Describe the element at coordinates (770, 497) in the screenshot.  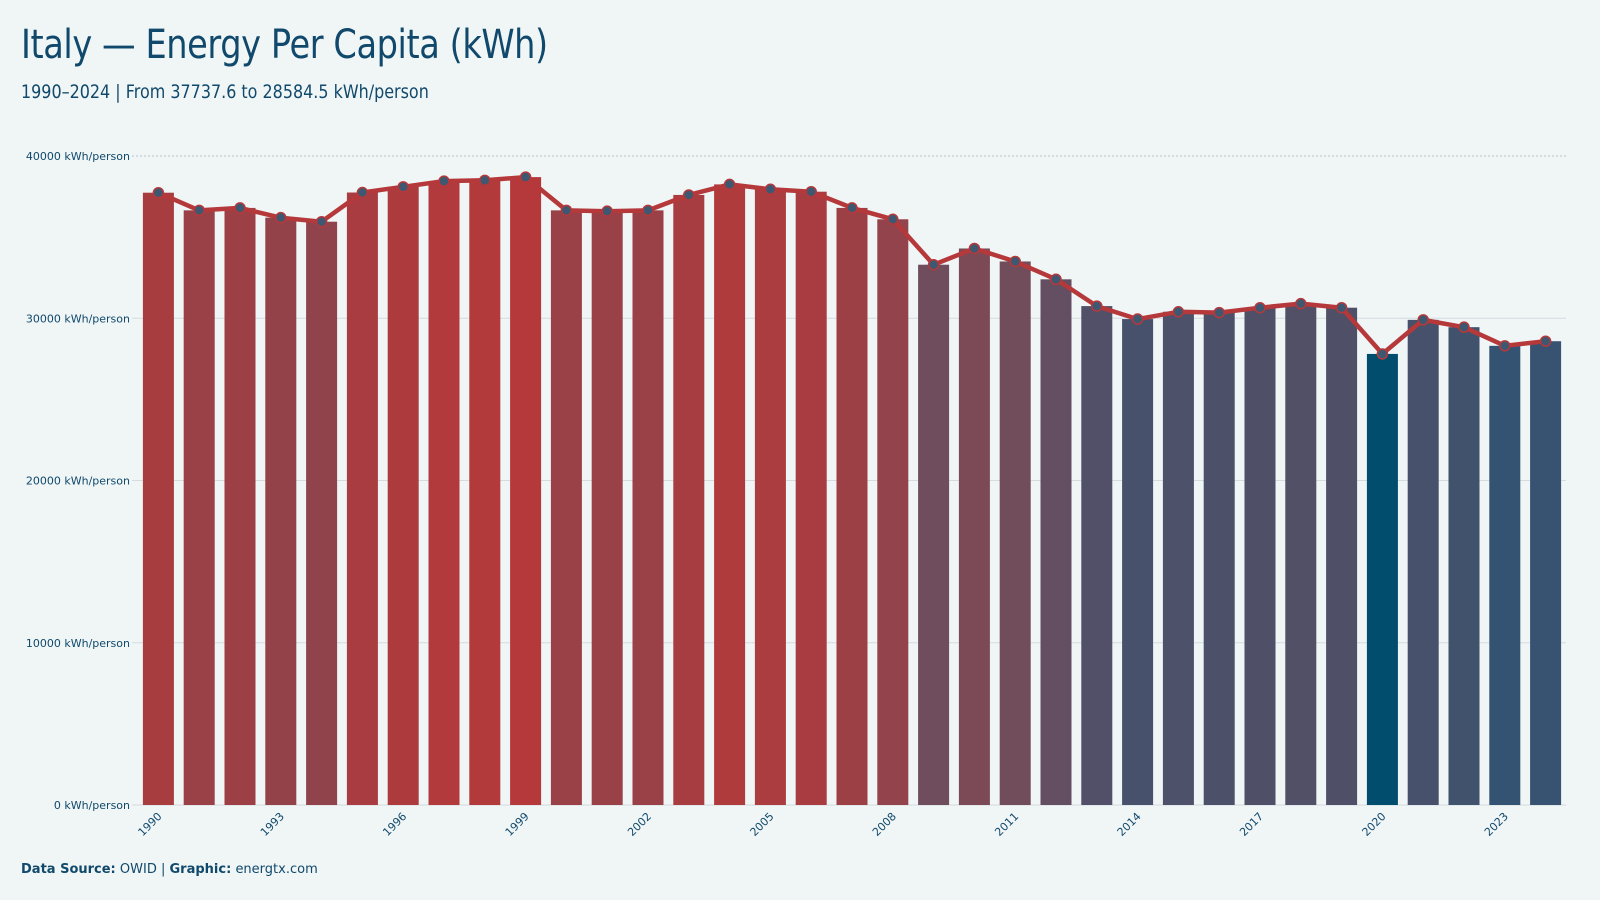
I see `bar-2005` at that location.